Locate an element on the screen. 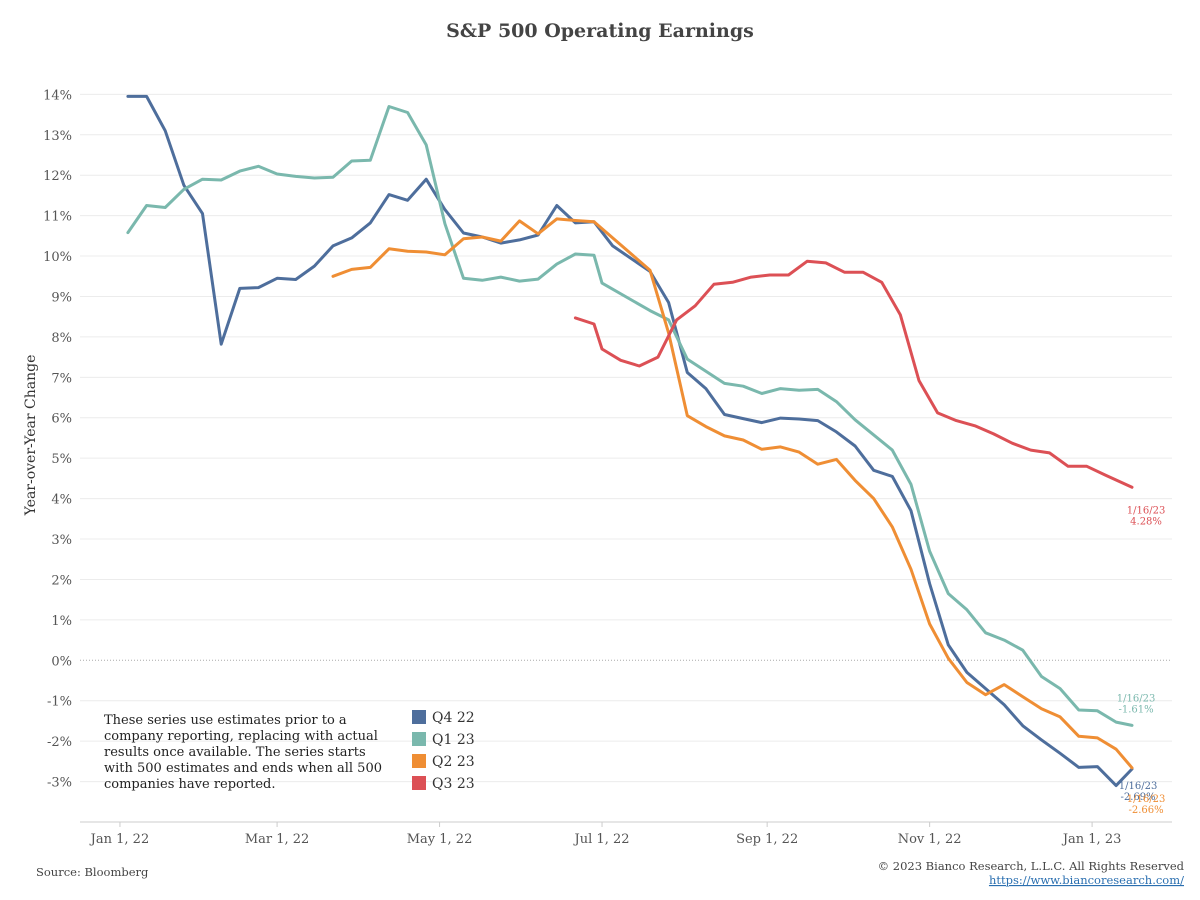  y-tick-label: 4% is located at coordinates (61, 500).